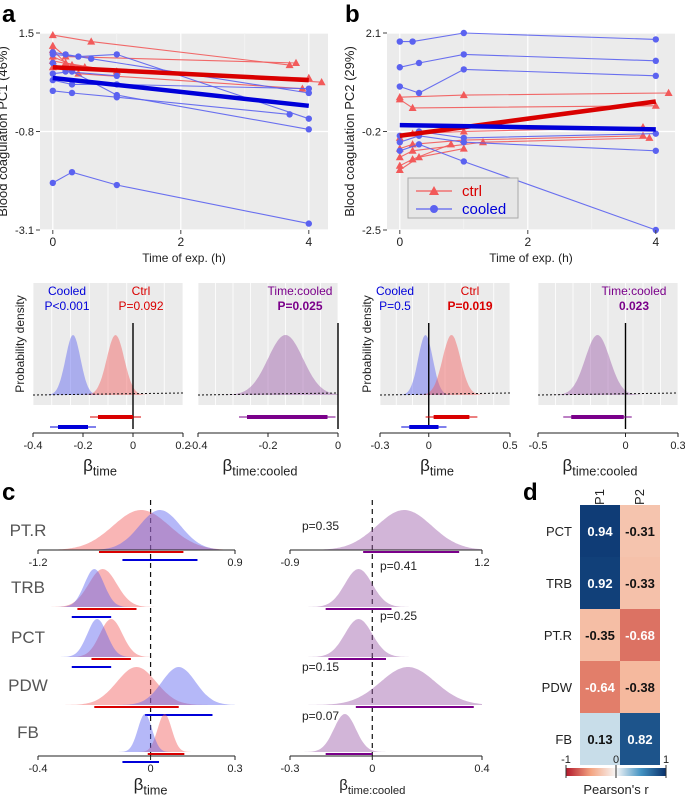 The height and width of the screenshot is (797, 685). What do you see at coordinates (434, 209) in the screenshot?
I see `legend-cooled-marker` at bounding box center [434, 209].